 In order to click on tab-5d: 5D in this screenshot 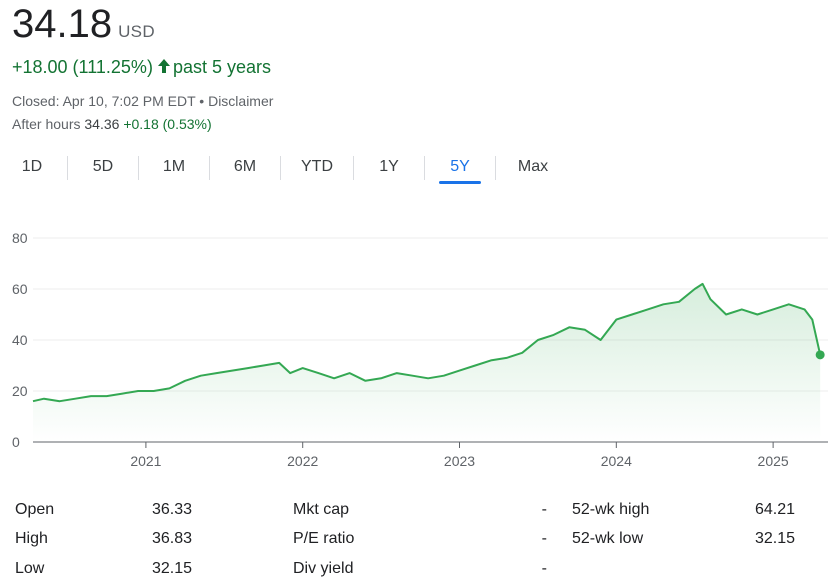, I will do `click(103, 166)`.